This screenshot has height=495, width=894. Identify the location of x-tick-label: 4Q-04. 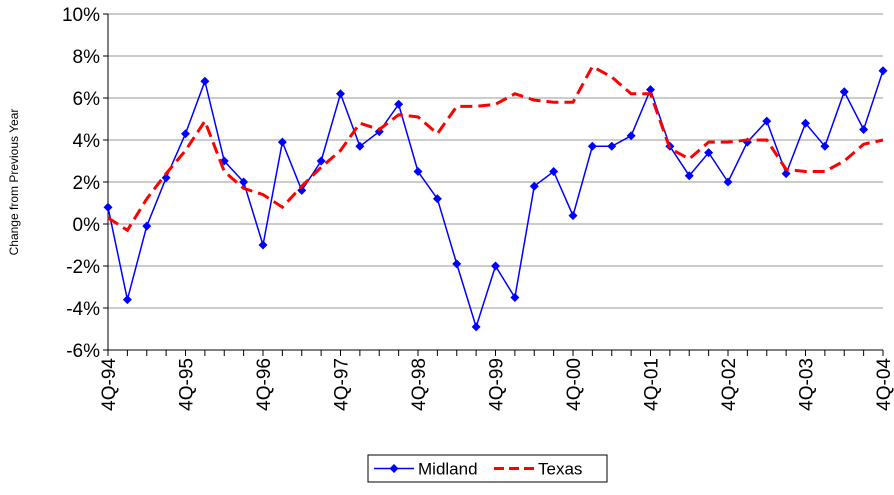
(884, 384).